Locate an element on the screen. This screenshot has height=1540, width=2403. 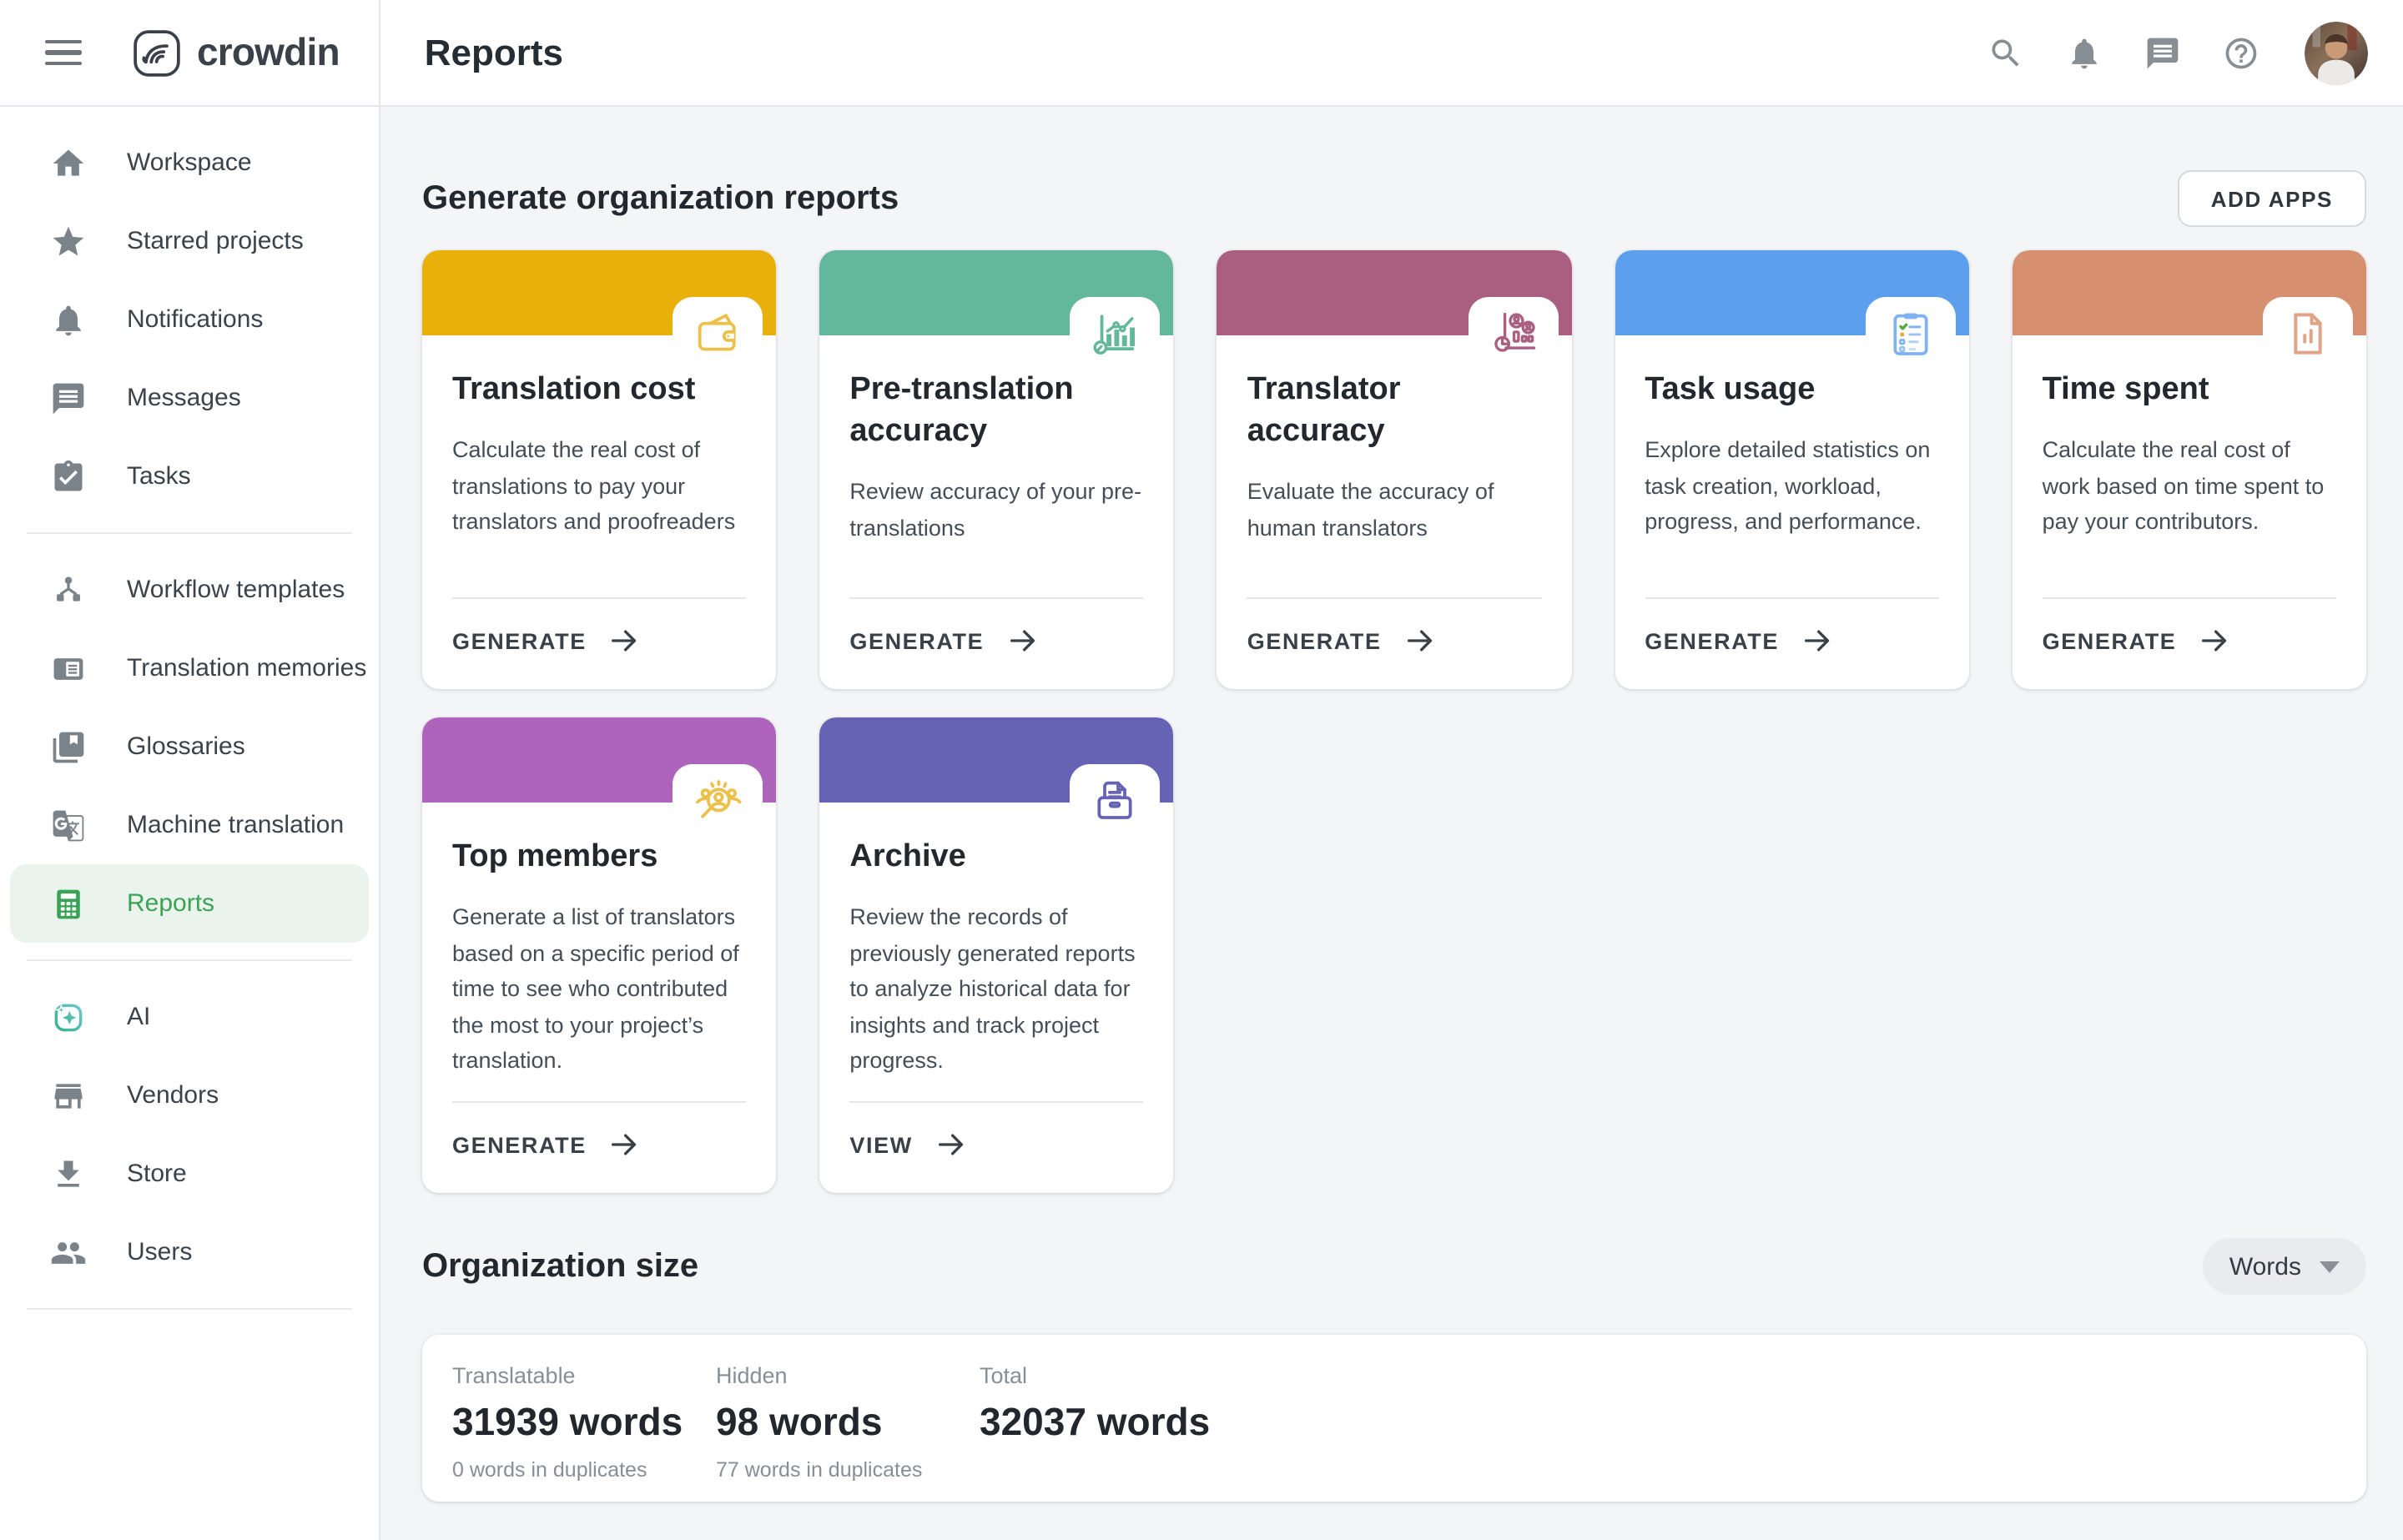
help-icon is located at coordinates (2241, 52).